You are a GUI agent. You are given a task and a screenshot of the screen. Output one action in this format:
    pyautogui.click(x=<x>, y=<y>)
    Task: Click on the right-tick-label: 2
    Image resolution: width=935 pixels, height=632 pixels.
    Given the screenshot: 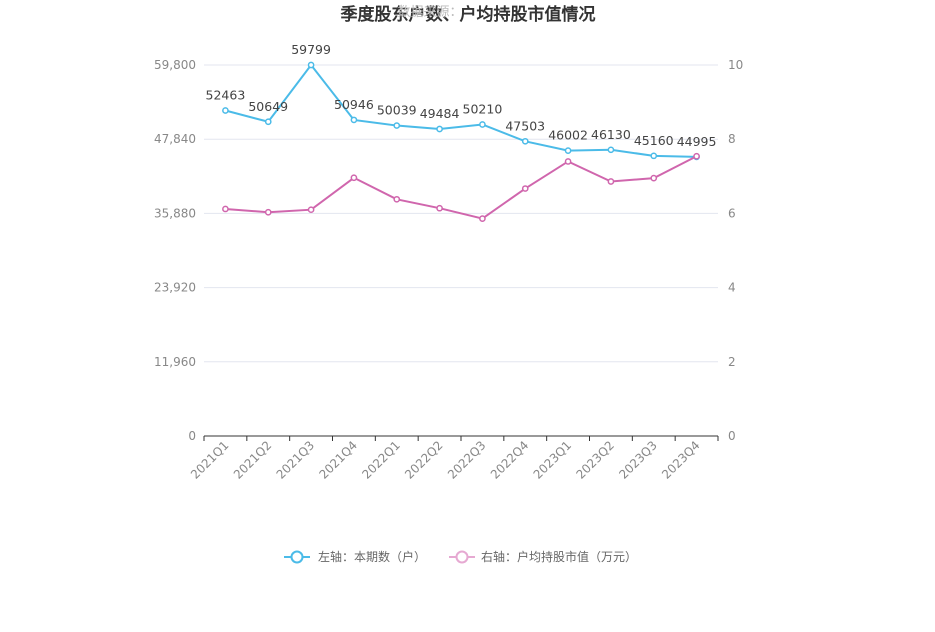 What is the action you would take?
    pyautogui.click(x=732, y=362)
    